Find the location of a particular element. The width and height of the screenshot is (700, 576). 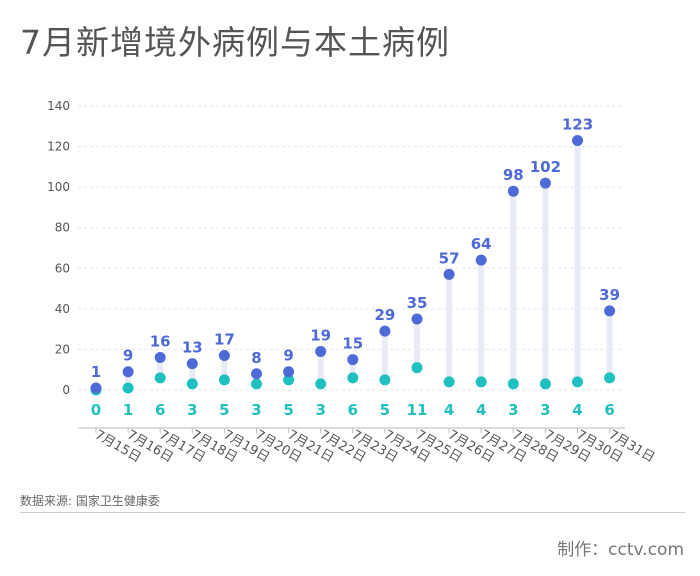

imported-value-label: 35 is located at coordinates (417, 303).